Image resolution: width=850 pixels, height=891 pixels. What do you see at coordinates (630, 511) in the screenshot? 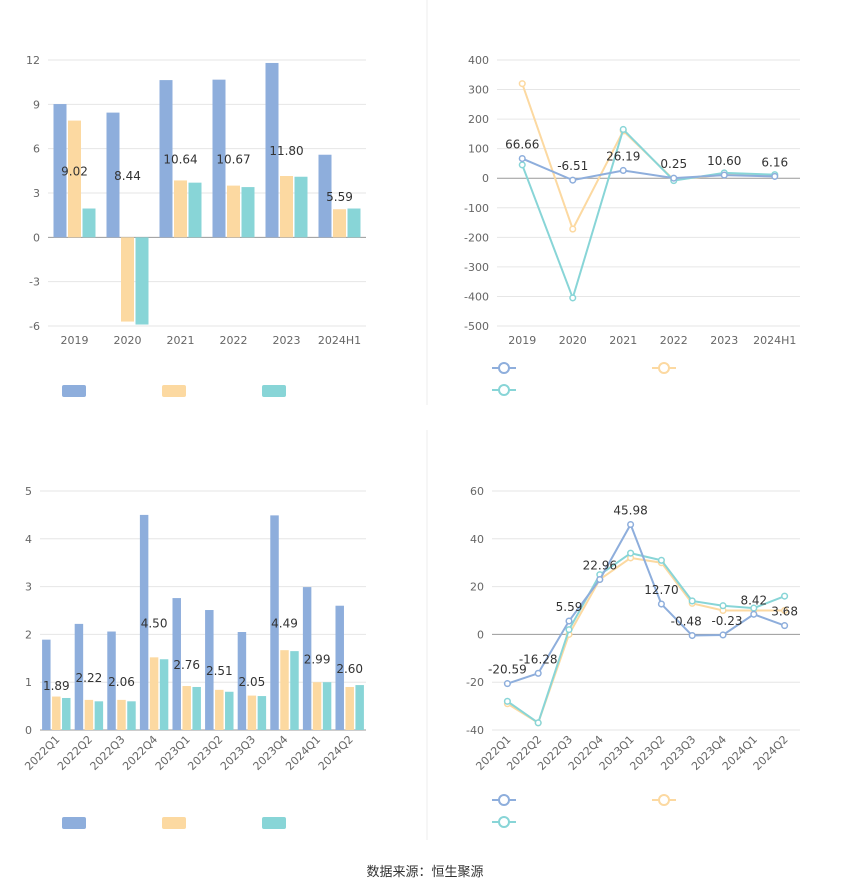
I see `data-label: 45.98` at bounding box center [630, 511].